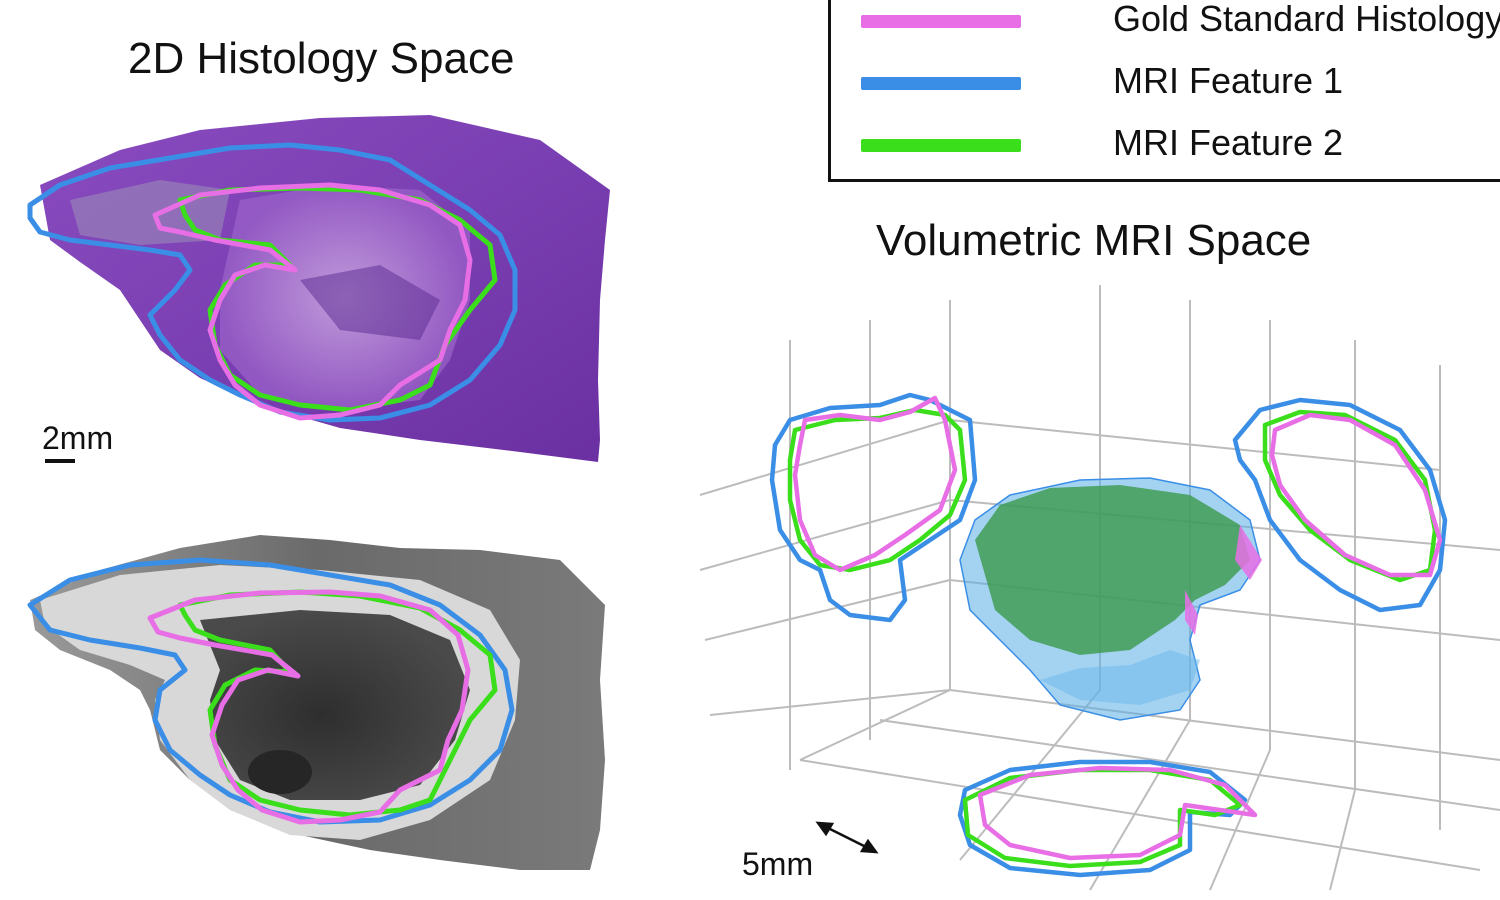 Image resolution: width=1500 pixels, height=900 pixels. I want to click on legend-label: MRI Feature 1, so click(1228, 80).